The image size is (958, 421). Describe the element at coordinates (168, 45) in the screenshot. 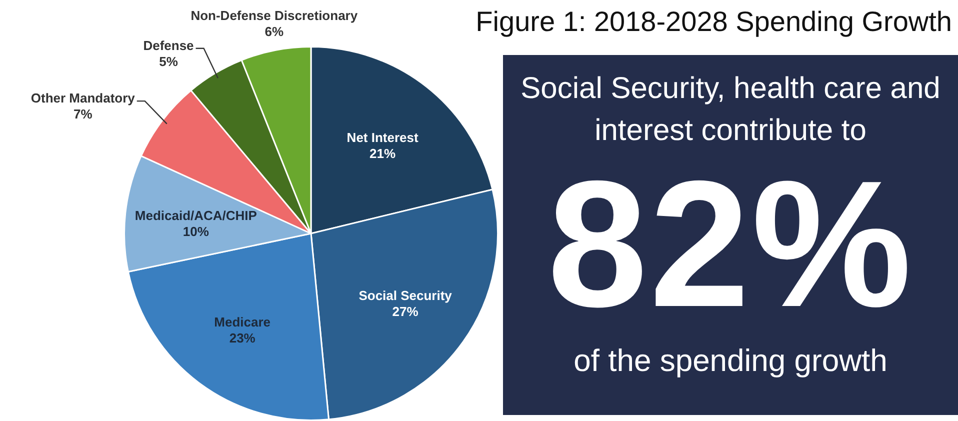

I see `slice-label: Defense` at that location.